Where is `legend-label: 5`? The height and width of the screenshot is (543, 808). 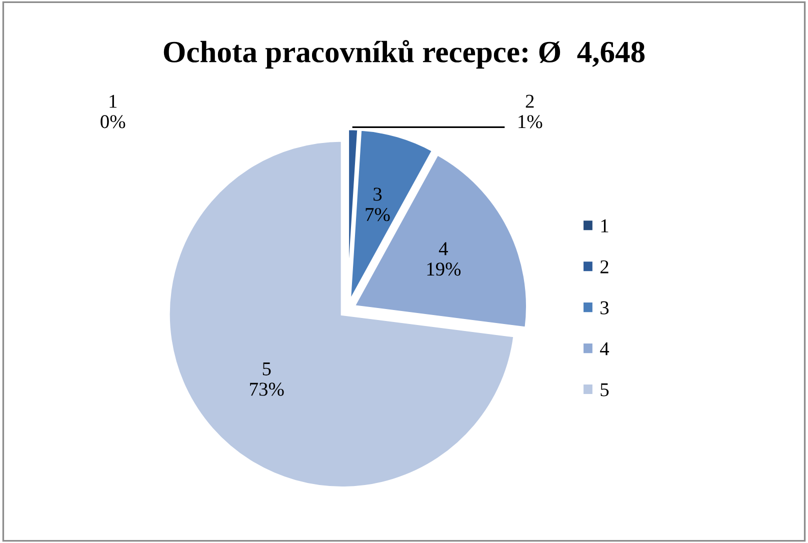 legend-label: 5 is located at coordinates (604, 389).